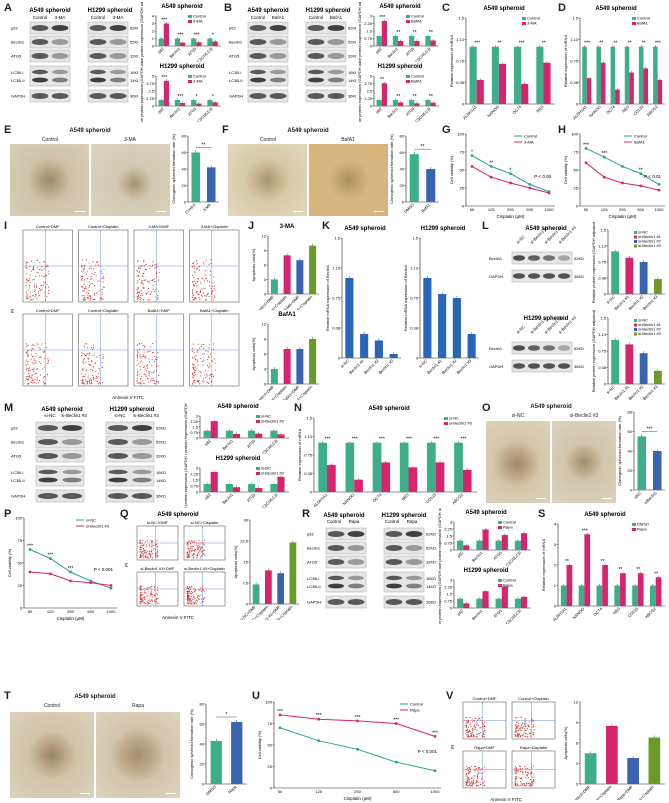  I want to click on significance-mark: ***, so click(522, 44).